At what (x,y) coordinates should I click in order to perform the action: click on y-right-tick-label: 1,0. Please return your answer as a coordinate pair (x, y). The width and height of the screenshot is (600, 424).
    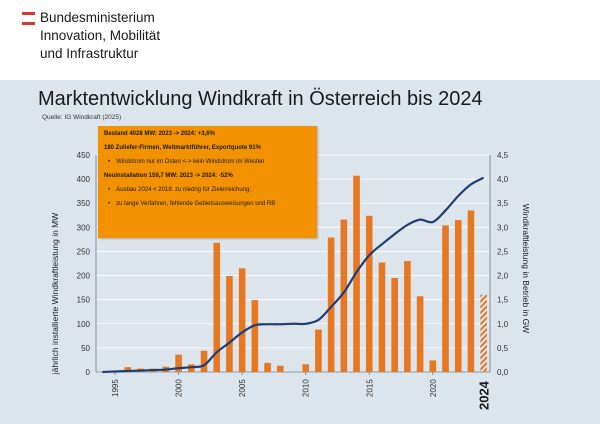
    Looking at the image, I should click on (503, 324).